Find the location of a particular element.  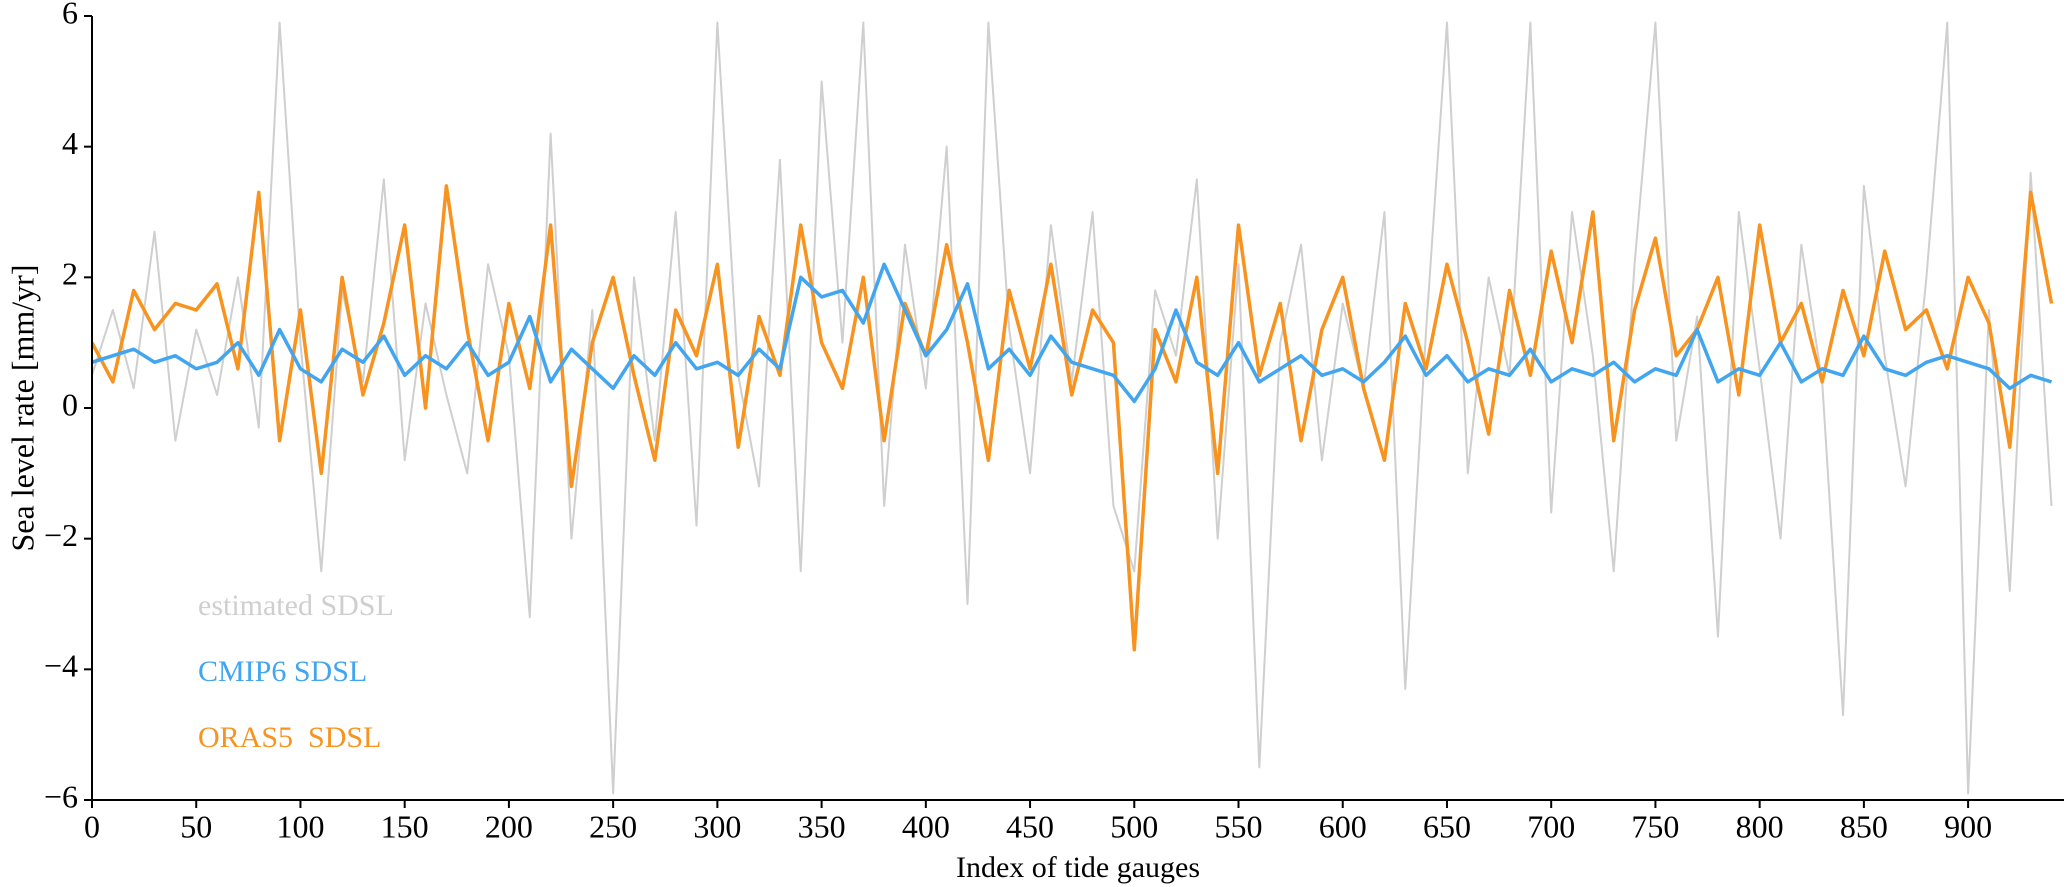

y-tick-label: 0 is located at coordinates (70, 404).